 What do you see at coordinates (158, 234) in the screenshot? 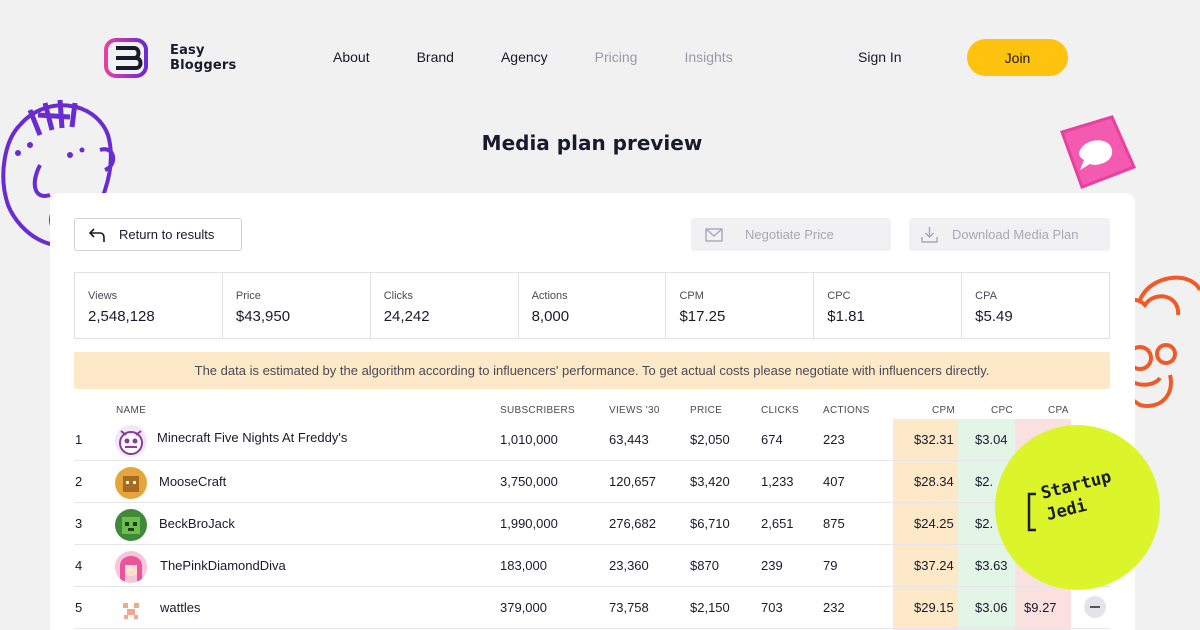
I see `return-to-results-button: Return to results` at bounding box center [158, 234].